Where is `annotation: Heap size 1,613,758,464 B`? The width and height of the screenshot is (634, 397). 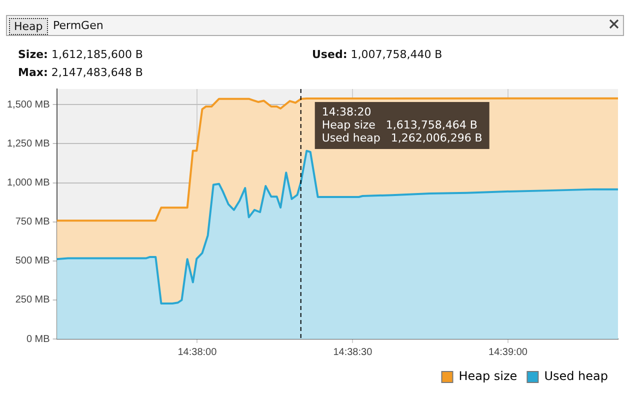
annotation: Heap size 1,613,758,464 B is located at coordinates (400, 125).